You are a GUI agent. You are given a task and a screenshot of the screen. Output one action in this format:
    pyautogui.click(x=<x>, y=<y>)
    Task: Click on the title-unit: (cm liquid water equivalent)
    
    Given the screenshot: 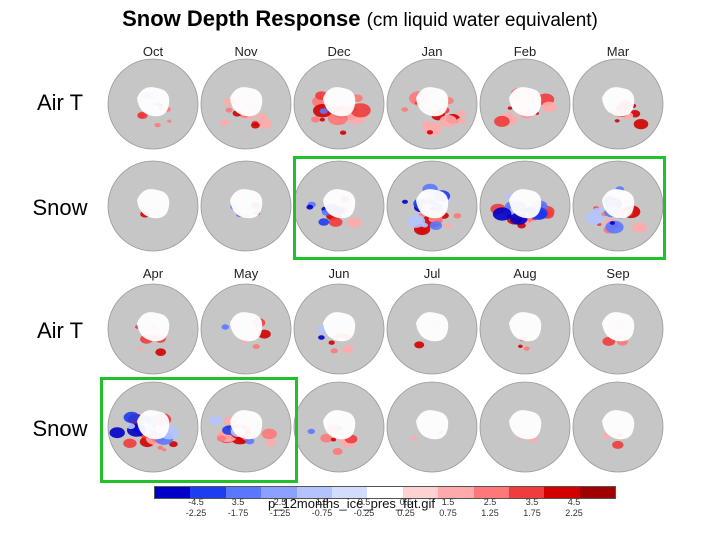 What is the action you would take?
    pyautogui.click(x=482, y=20)
    